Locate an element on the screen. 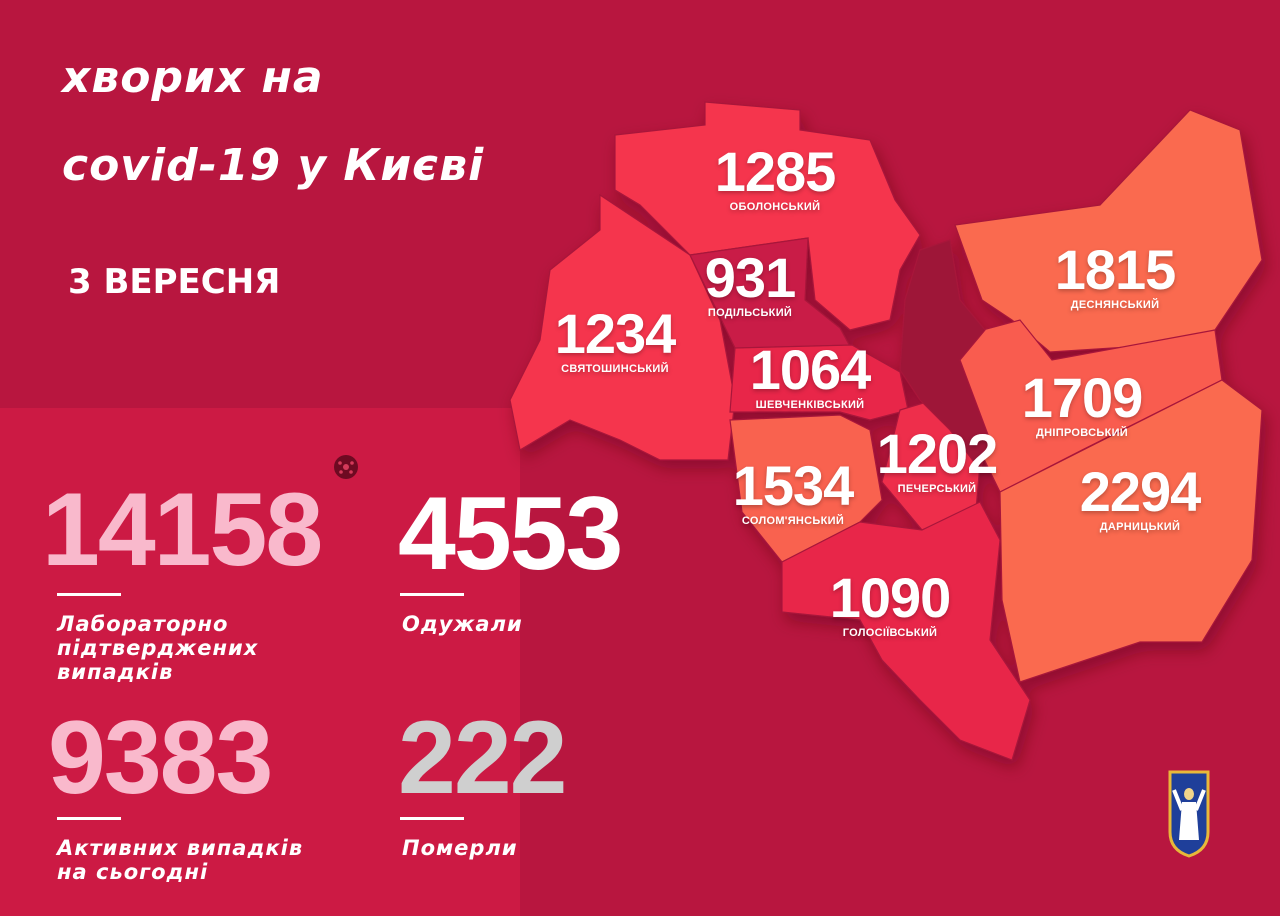  district-shape-desna is located at coordinates (1108, 231).